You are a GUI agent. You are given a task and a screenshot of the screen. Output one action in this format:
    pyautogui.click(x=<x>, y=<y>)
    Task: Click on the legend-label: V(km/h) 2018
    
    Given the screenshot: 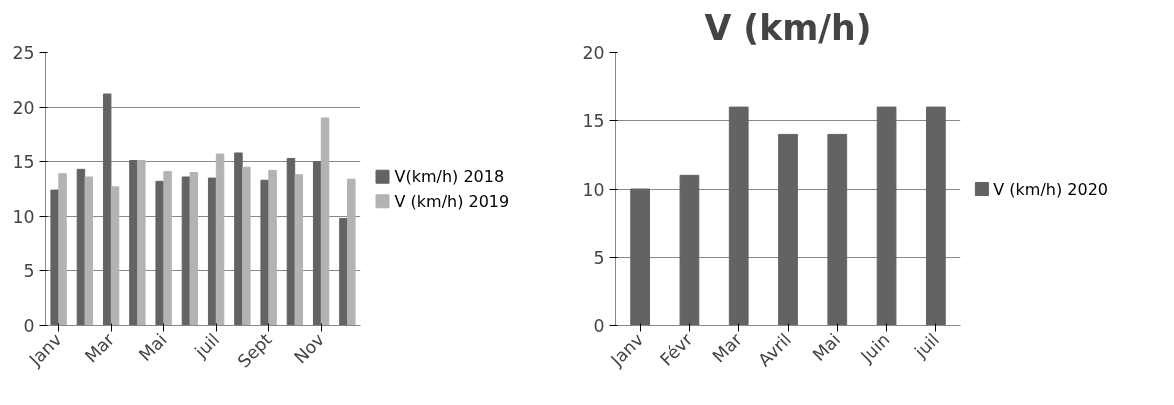 What is the action you would take?
    pyautogui.click(x=449, y=177)
    